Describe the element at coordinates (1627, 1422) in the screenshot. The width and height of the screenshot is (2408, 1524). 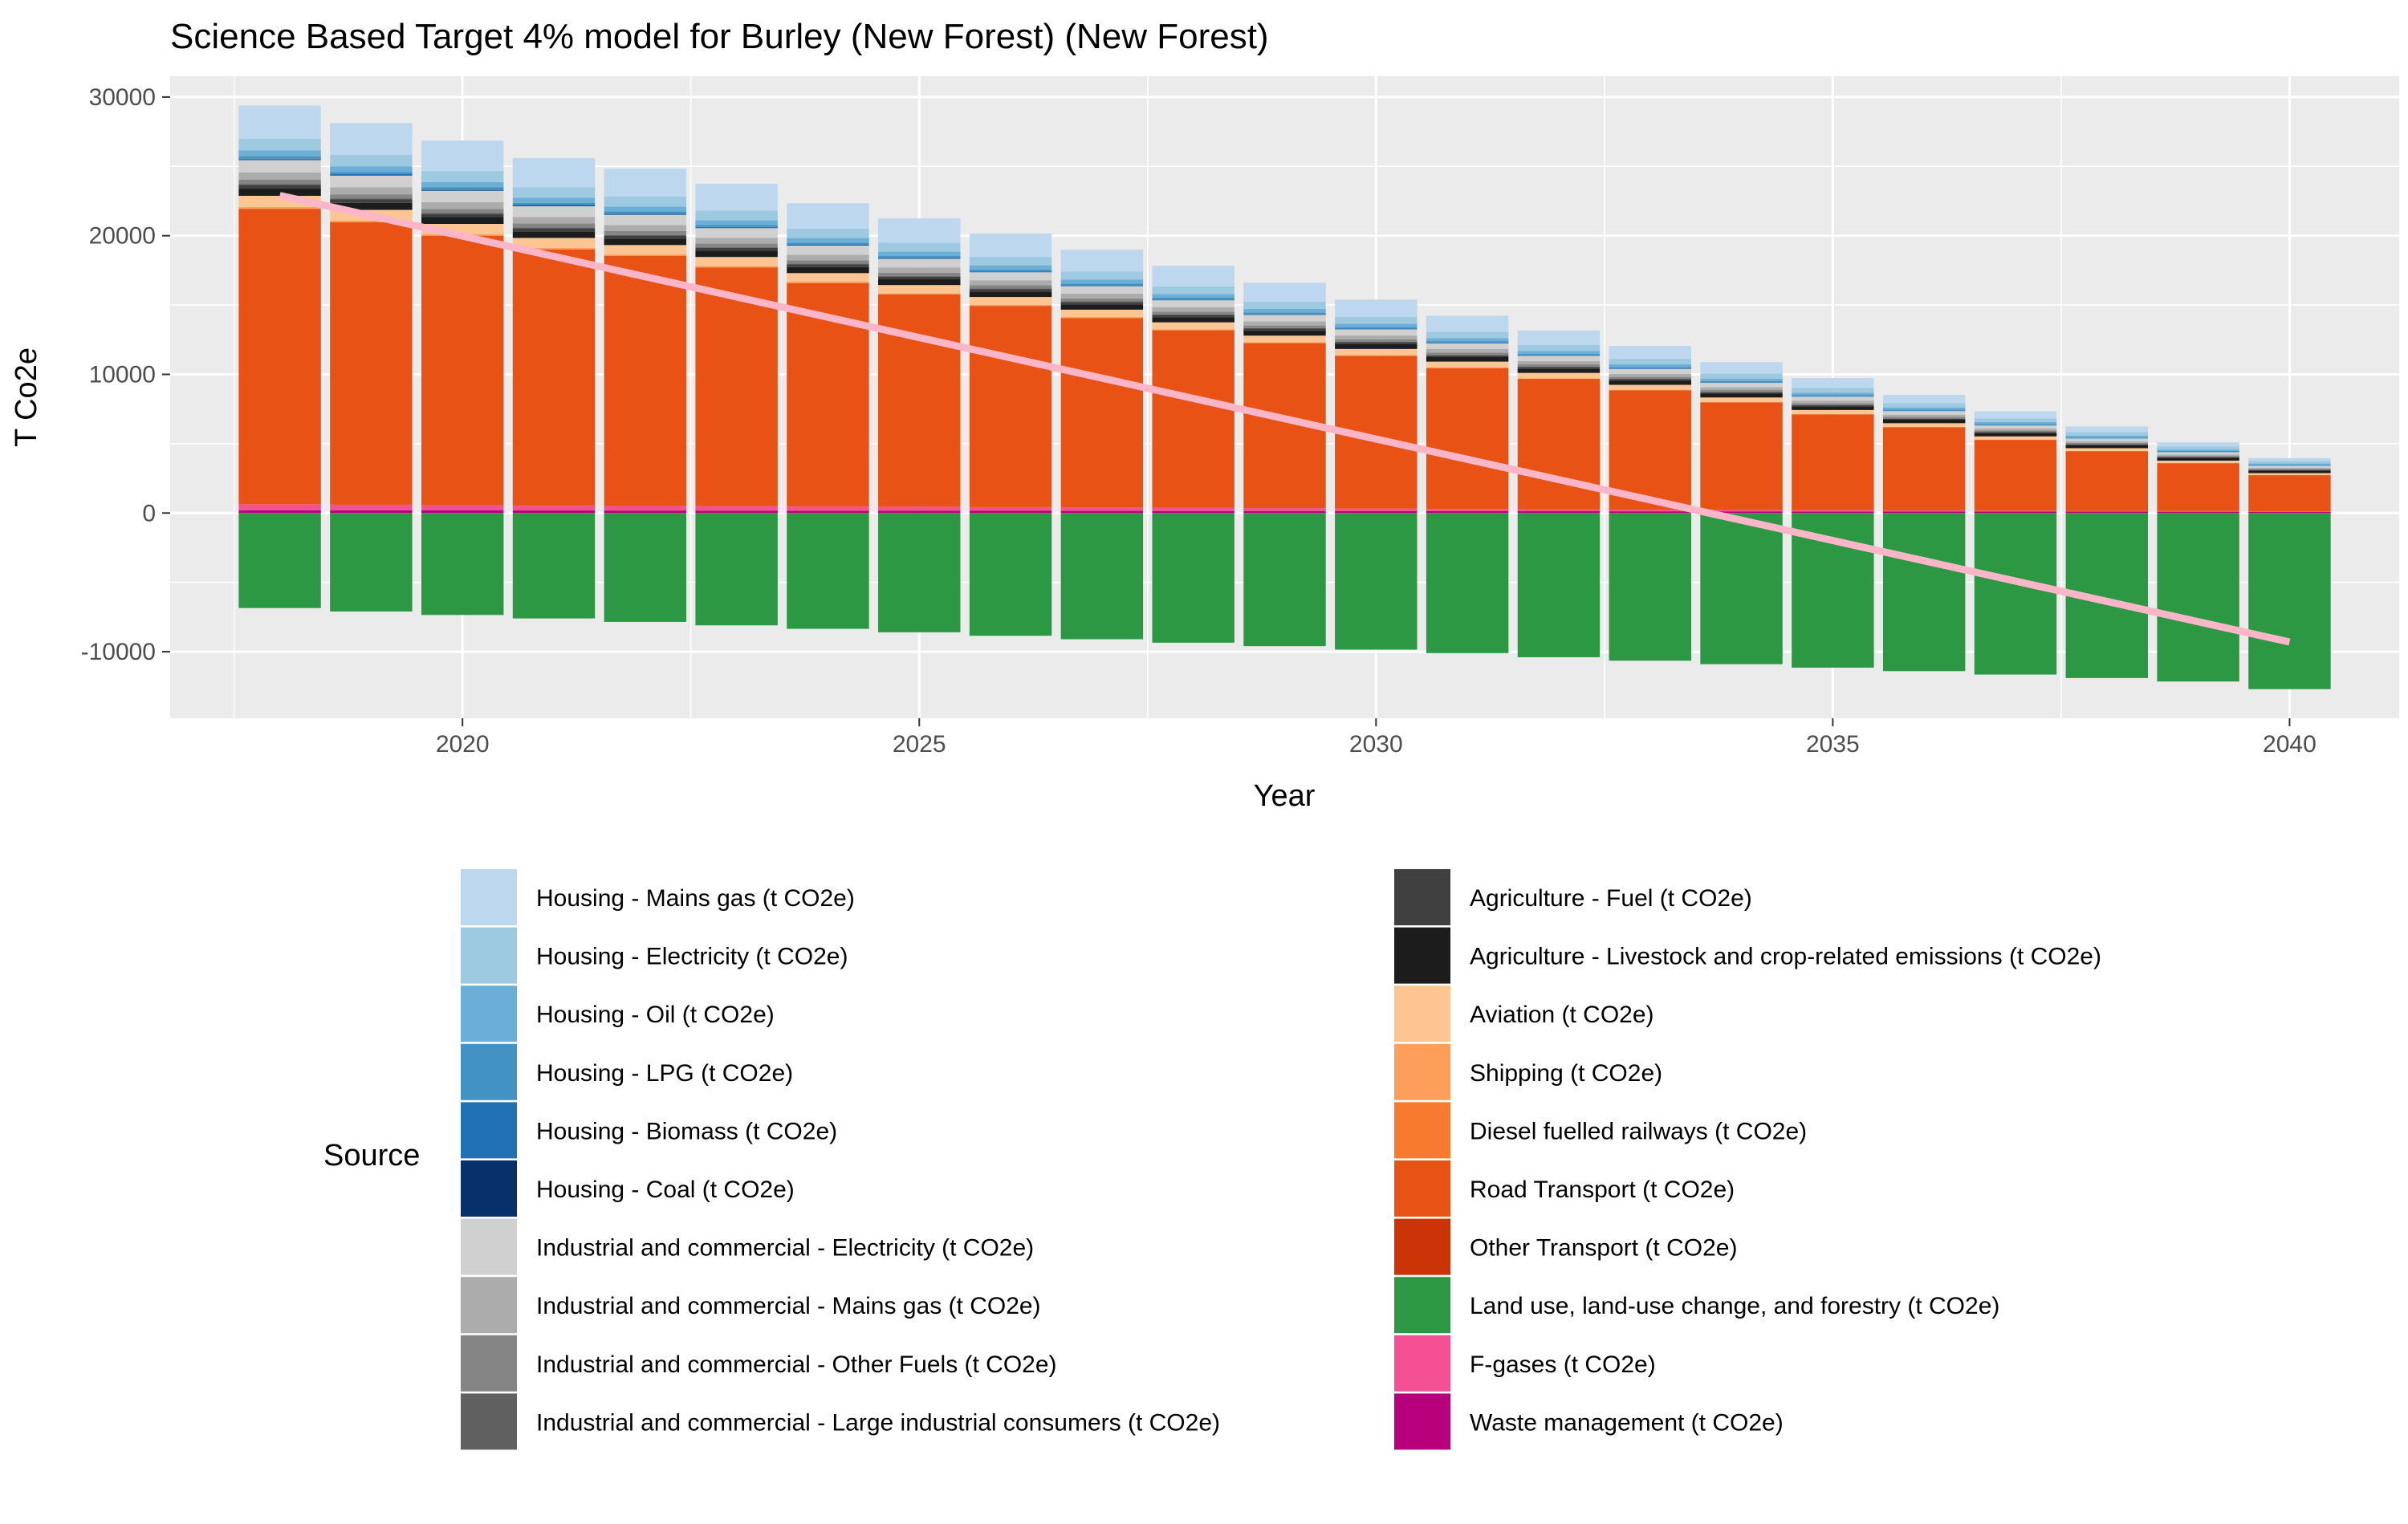
I see `legend-label: Waste management (t CO2e)` at that location.